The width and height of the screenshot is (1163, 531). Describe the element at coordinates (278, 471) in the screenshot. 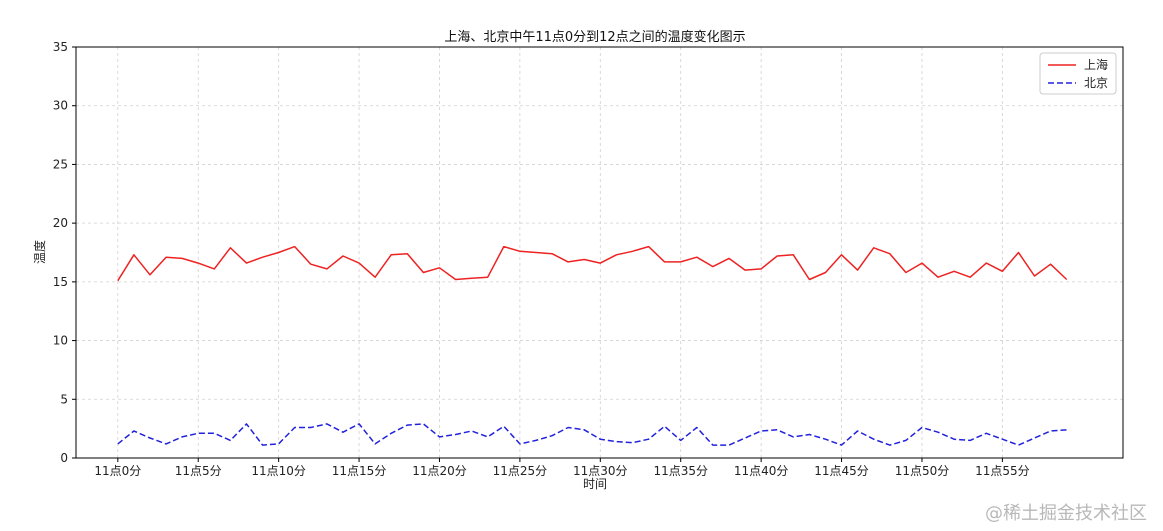

I see `x-tick-label: 11点10分` at that location.